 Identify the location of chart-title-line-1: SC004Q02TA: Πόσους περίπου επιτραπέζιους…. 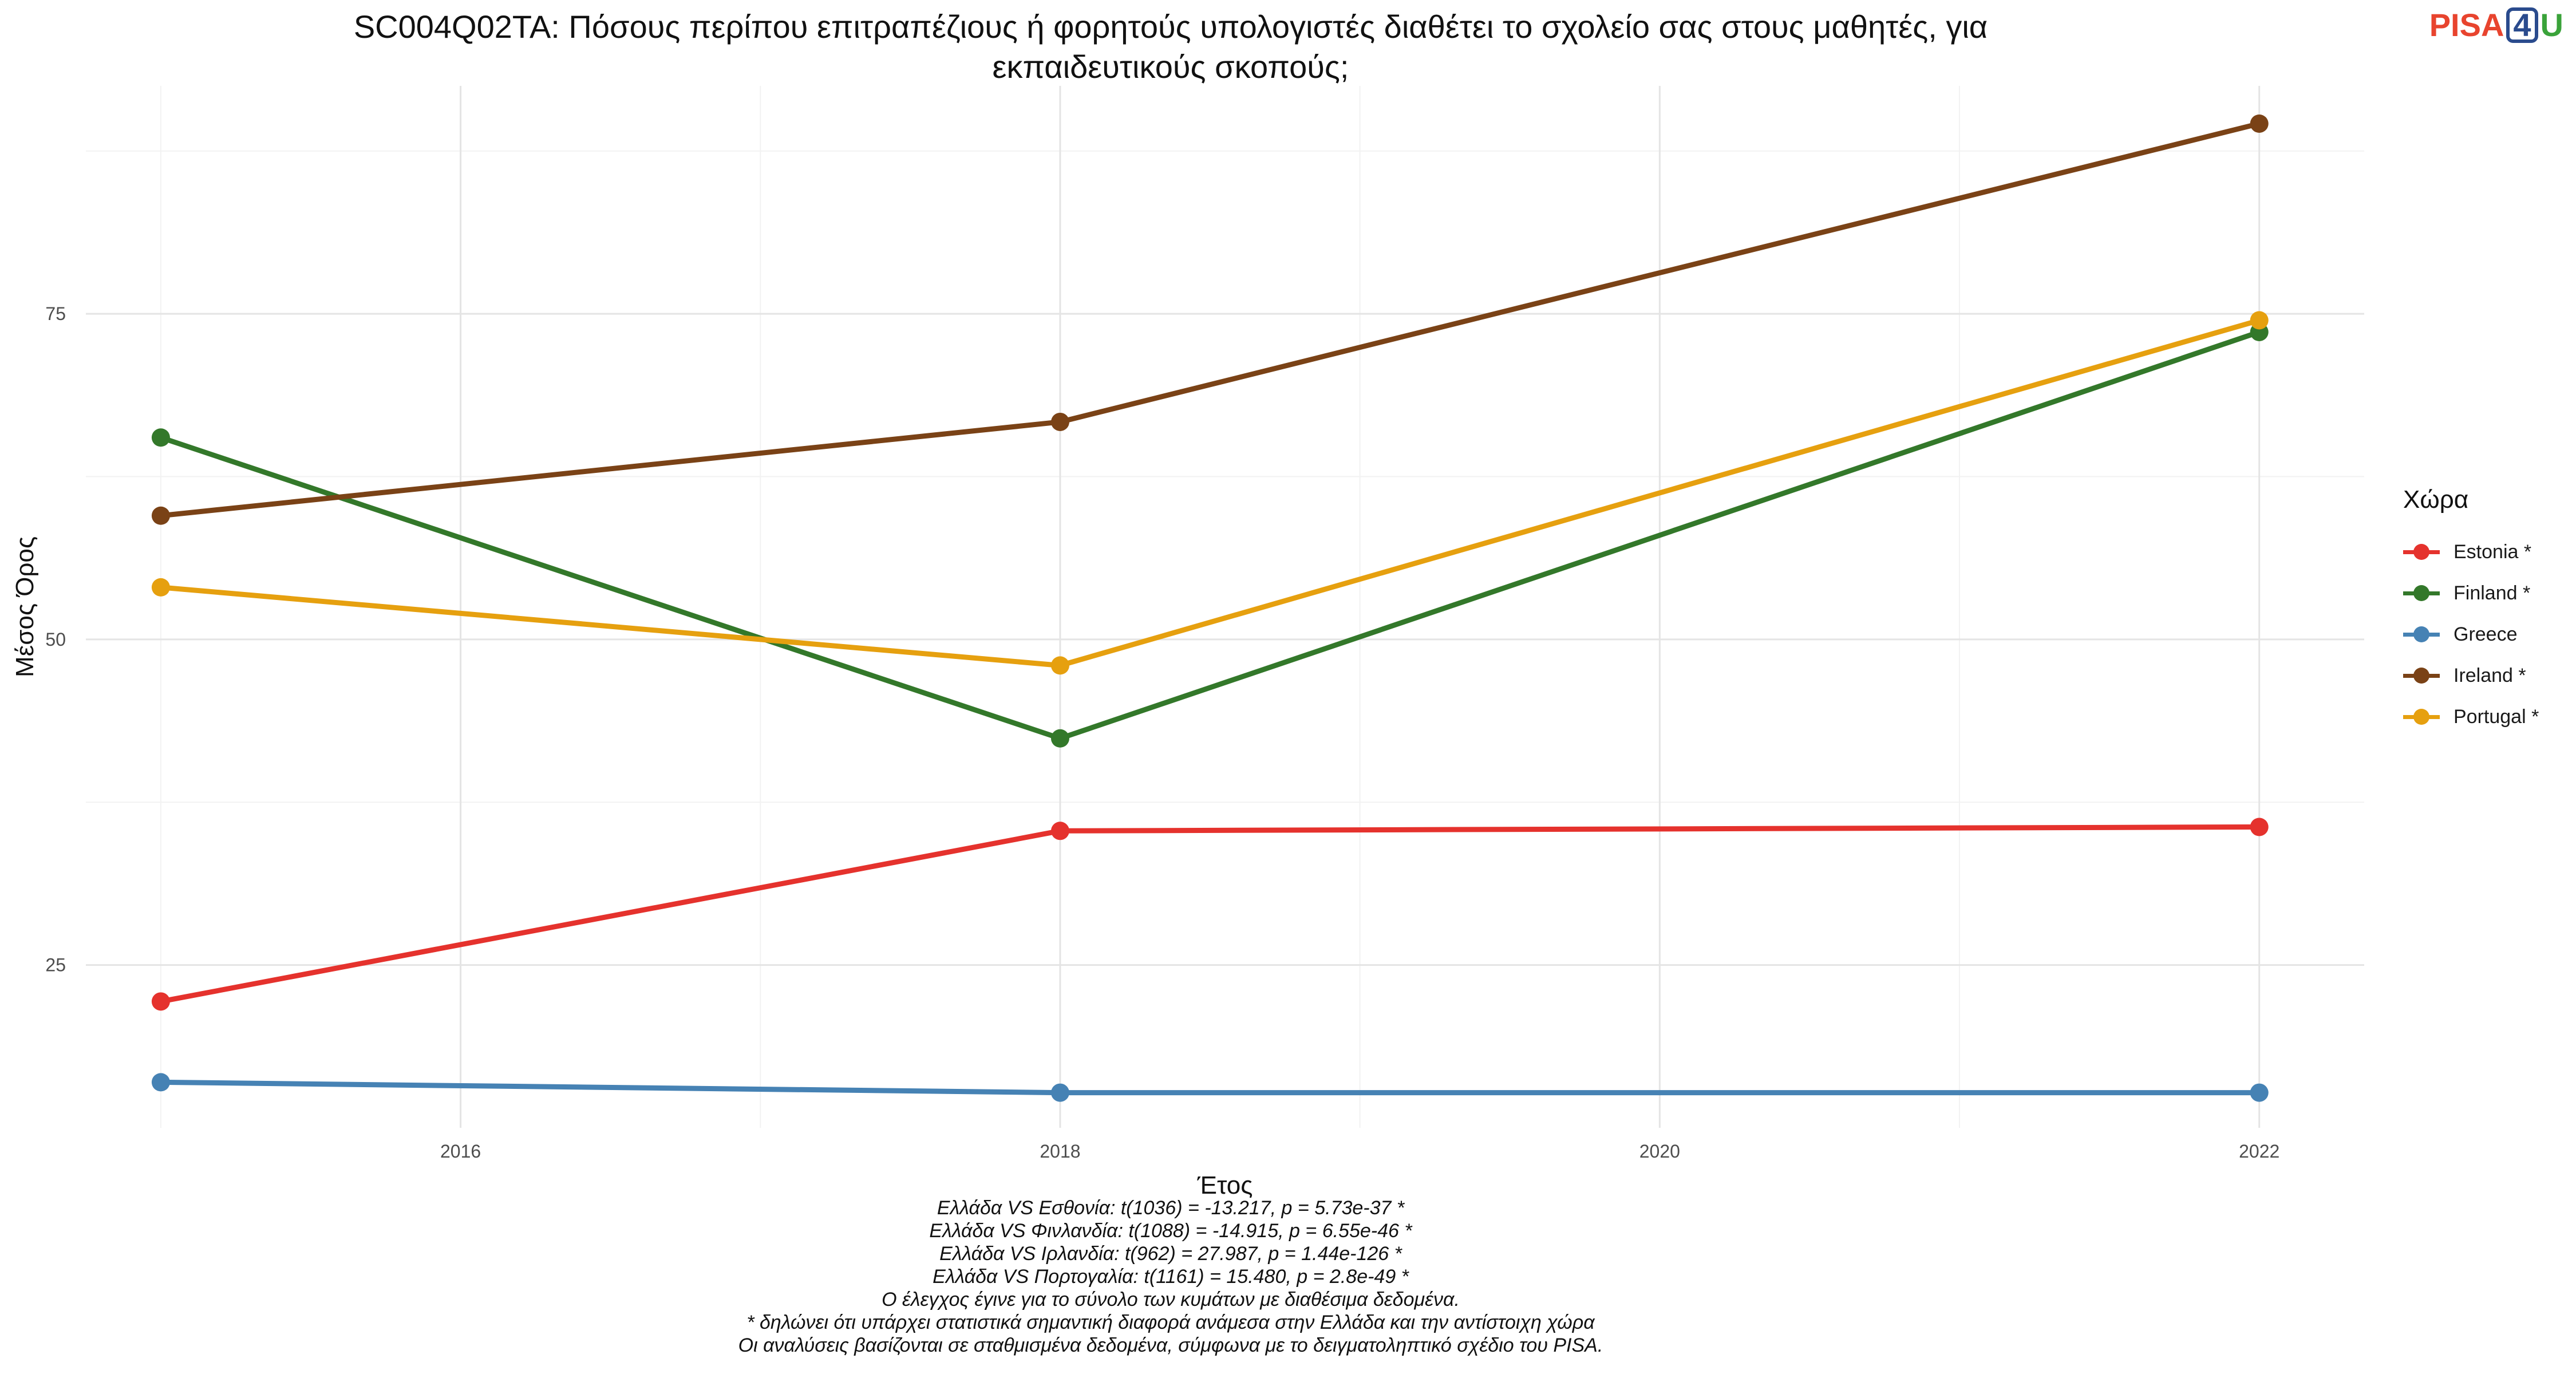
(1170, 27).